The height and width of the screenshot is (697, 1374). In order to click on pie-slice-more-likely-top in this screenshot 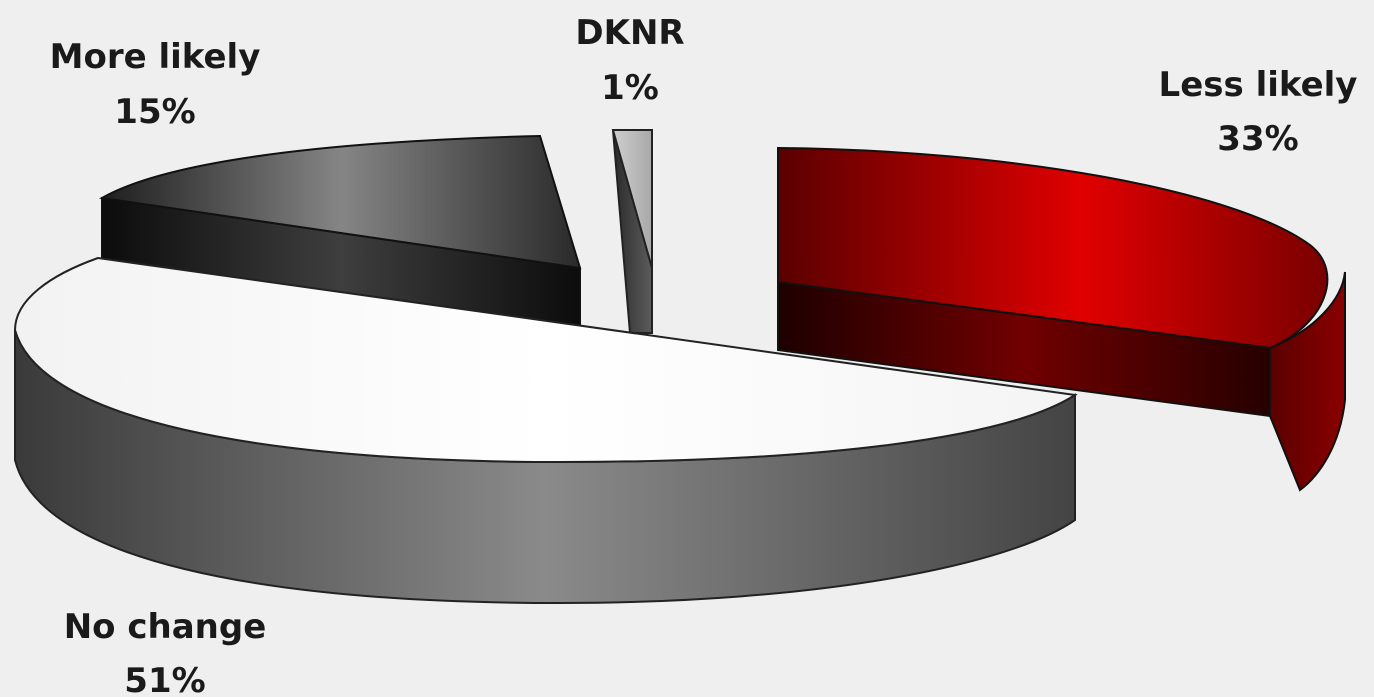, I will do `click(340, 202)`.